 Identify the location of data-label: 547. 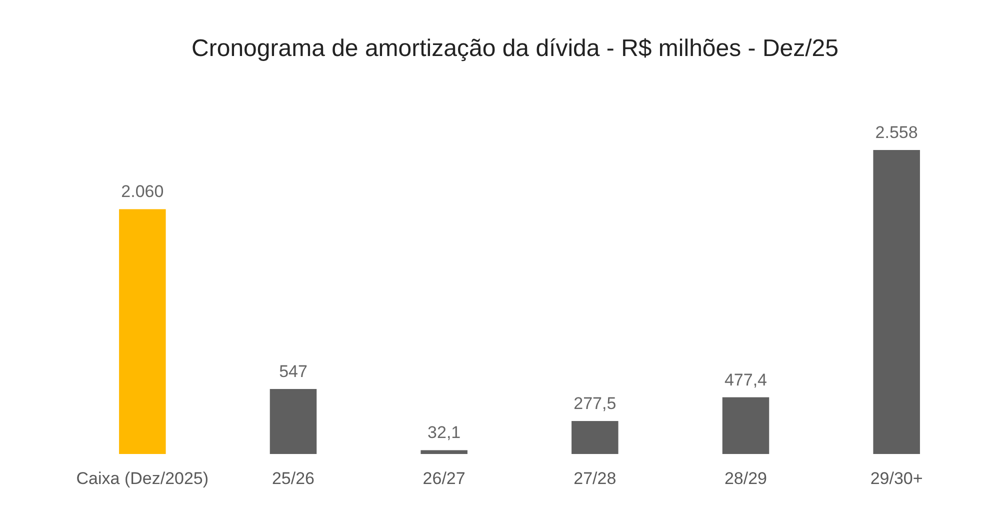
(293, 371).